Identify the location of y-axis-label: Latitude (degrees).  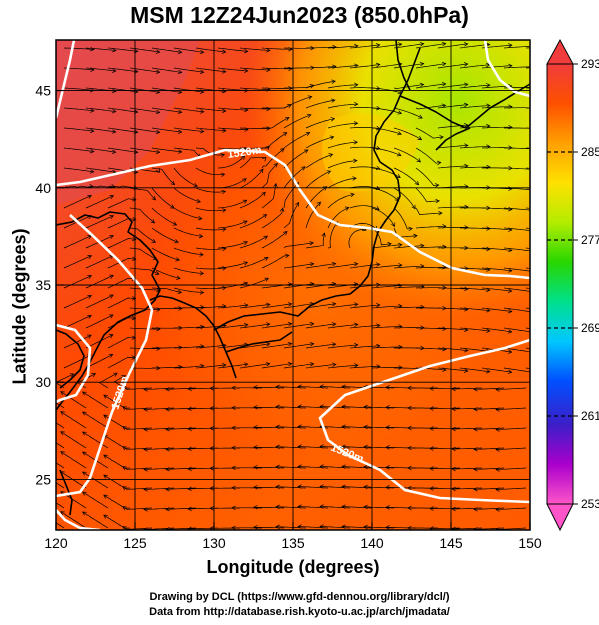
(19, 306).